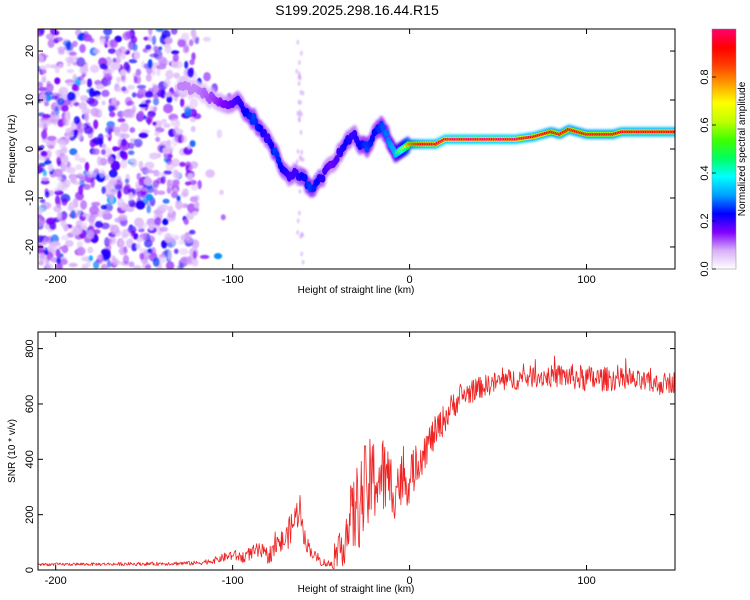 The height and width of the screenshot is (600, 750). What do you see at coordinates (410, 280) in the screenshot?
I see `x-tick-label: 0` at bounding box center [410, 280].